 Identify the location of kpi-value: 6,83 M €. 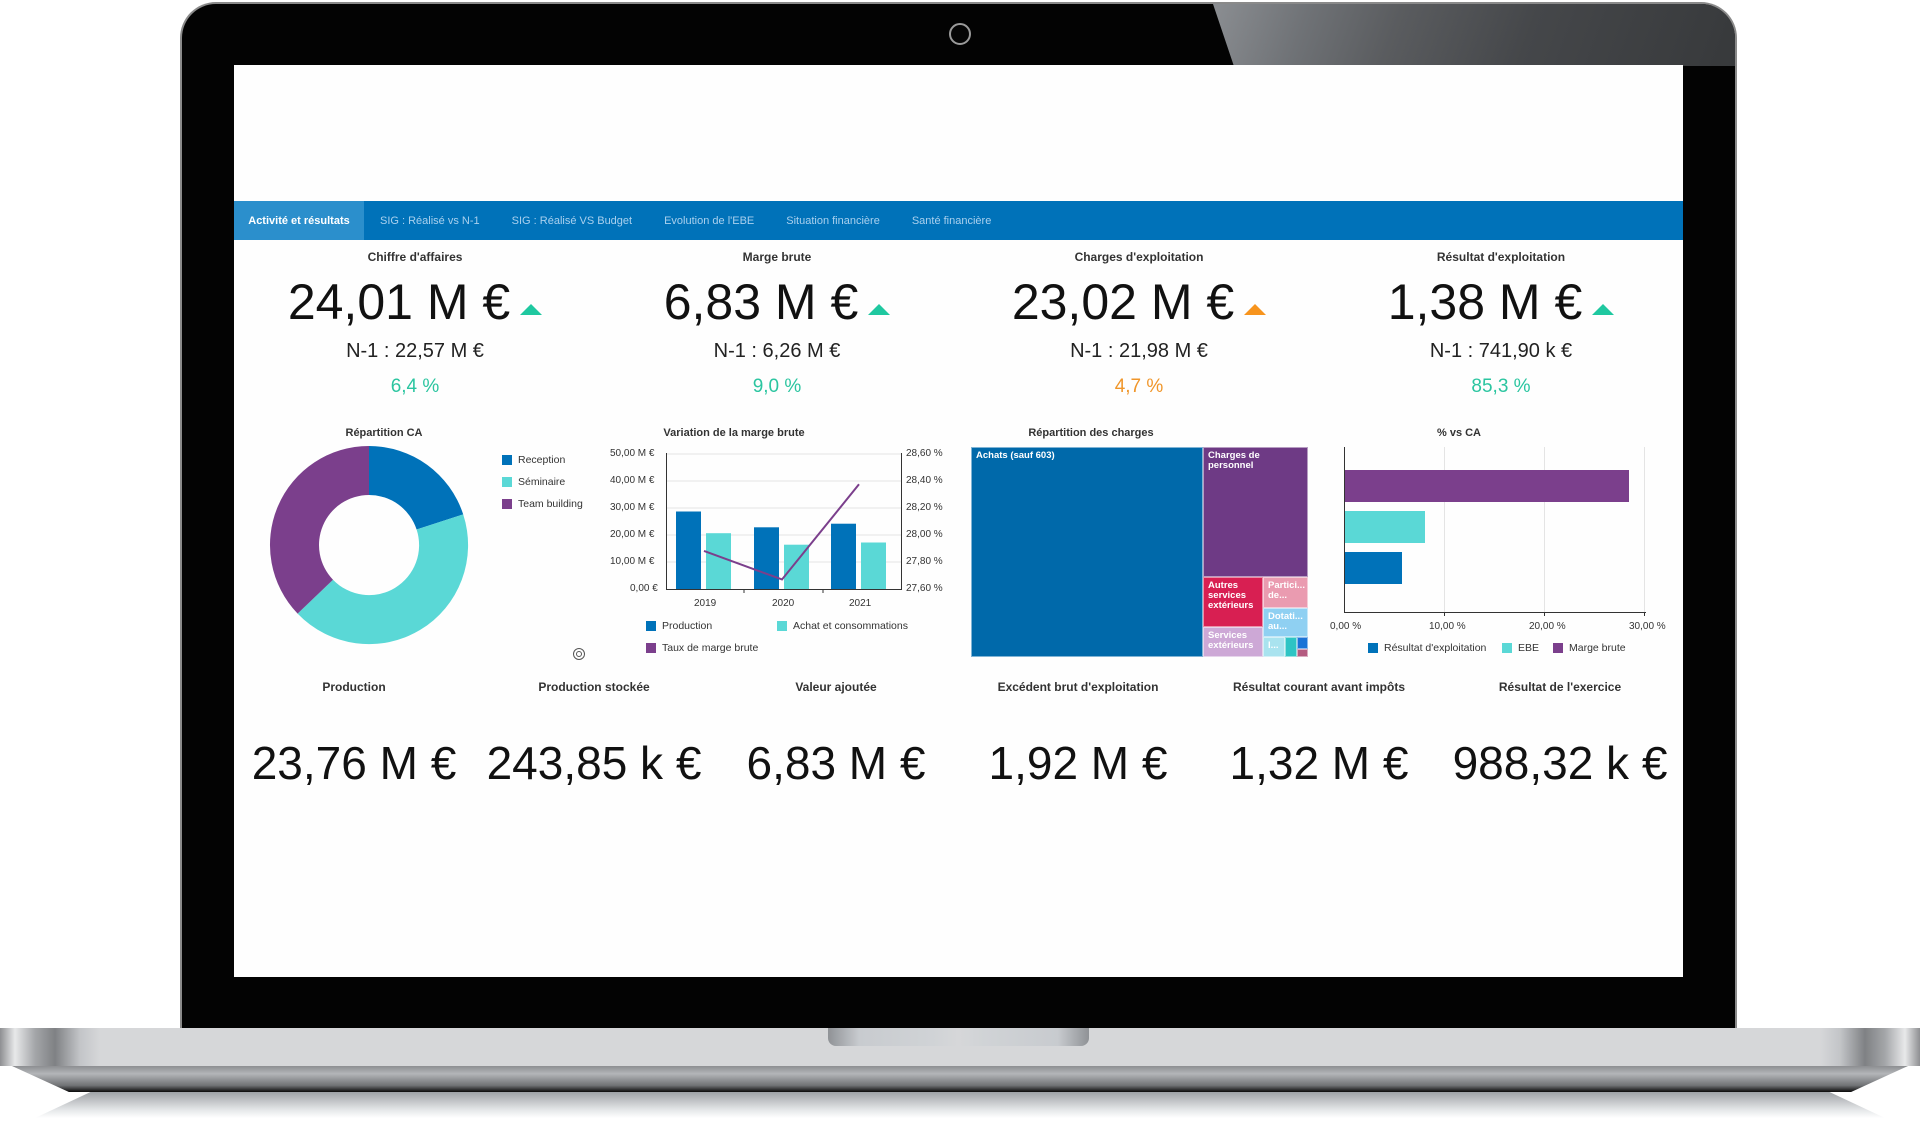
(761, 302).